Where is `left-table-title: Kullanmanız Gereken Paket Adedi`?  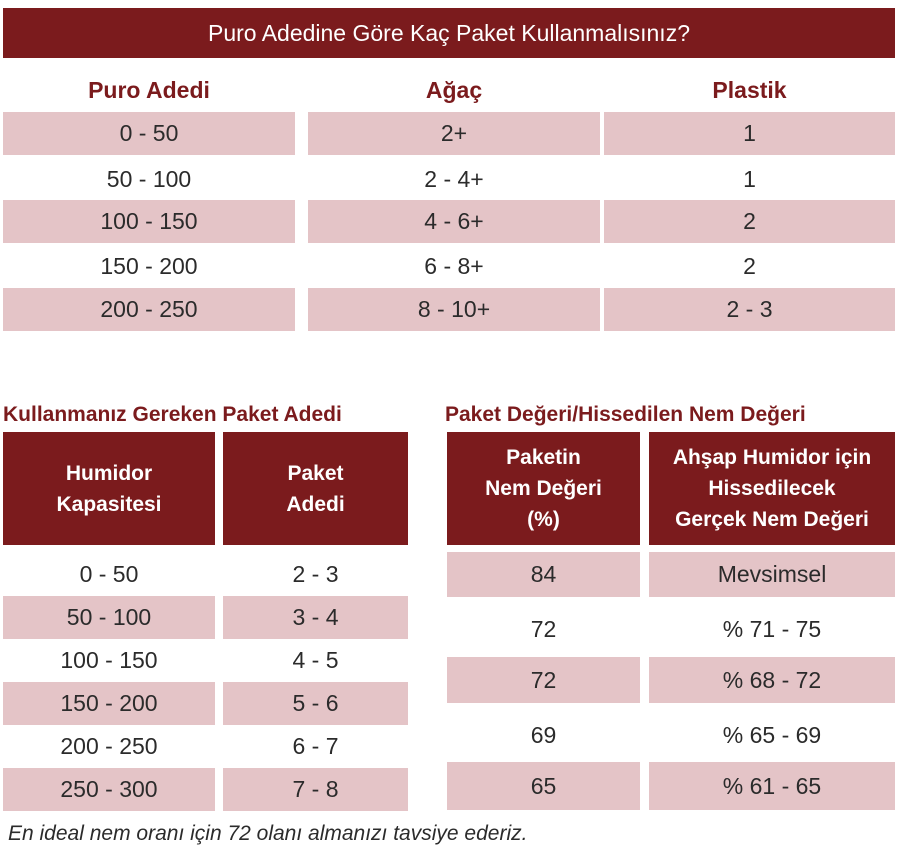 left-table-title: Kullanmanız Gereken Paket Adedi is located at coordinates (172, 414).